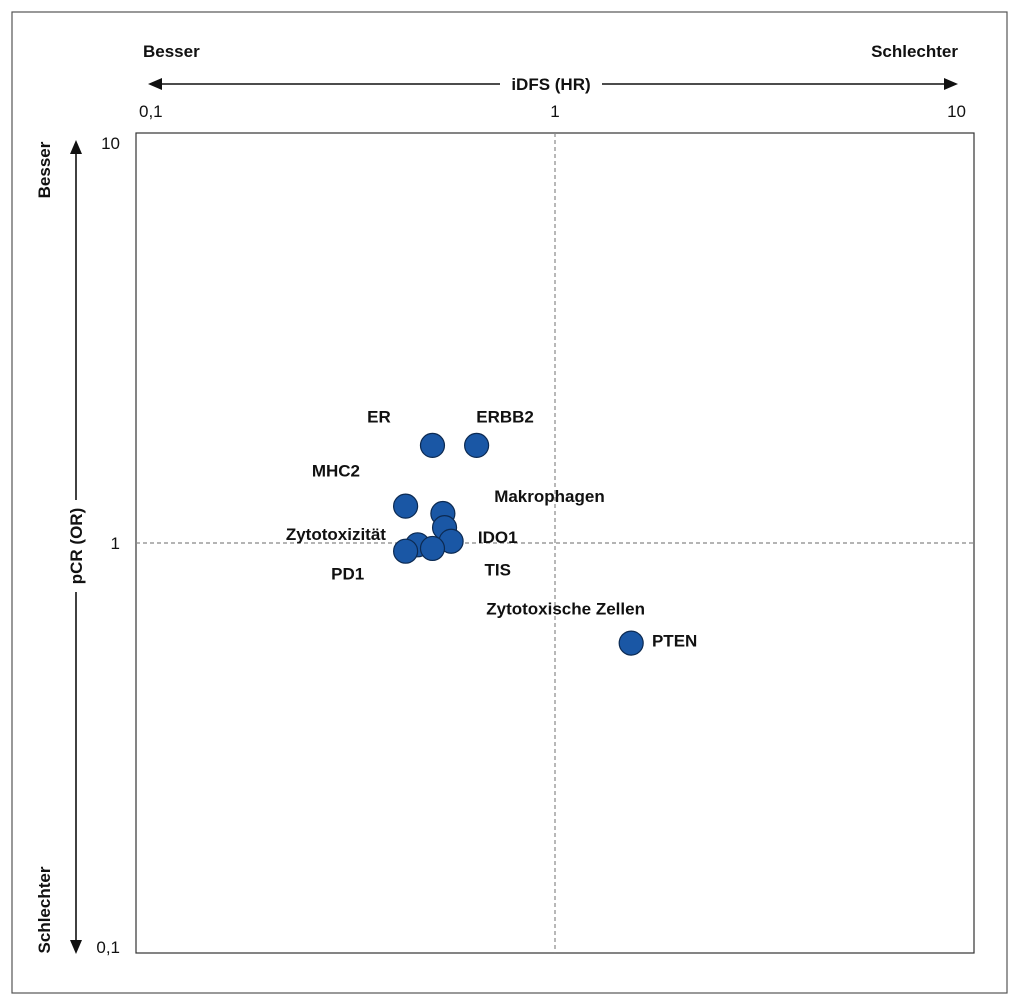 The height and width of the screenshot is (1000, 1024). Describe the element at coordinates (498, 537) in the screenshot. I see `point-label: IDO1` at that location.